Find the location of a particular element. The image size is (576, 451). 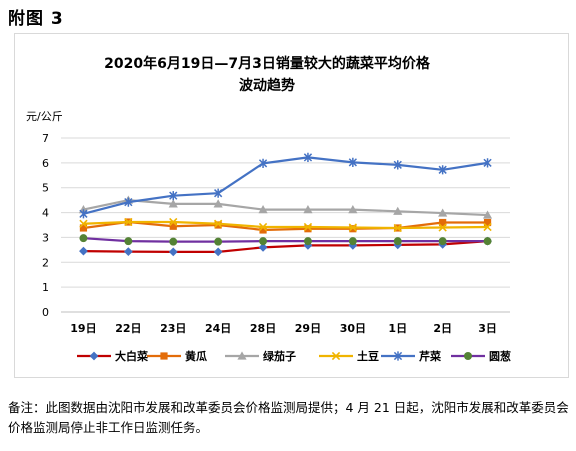

x-tick-label: 2日 is located at coordinates (442, 328).